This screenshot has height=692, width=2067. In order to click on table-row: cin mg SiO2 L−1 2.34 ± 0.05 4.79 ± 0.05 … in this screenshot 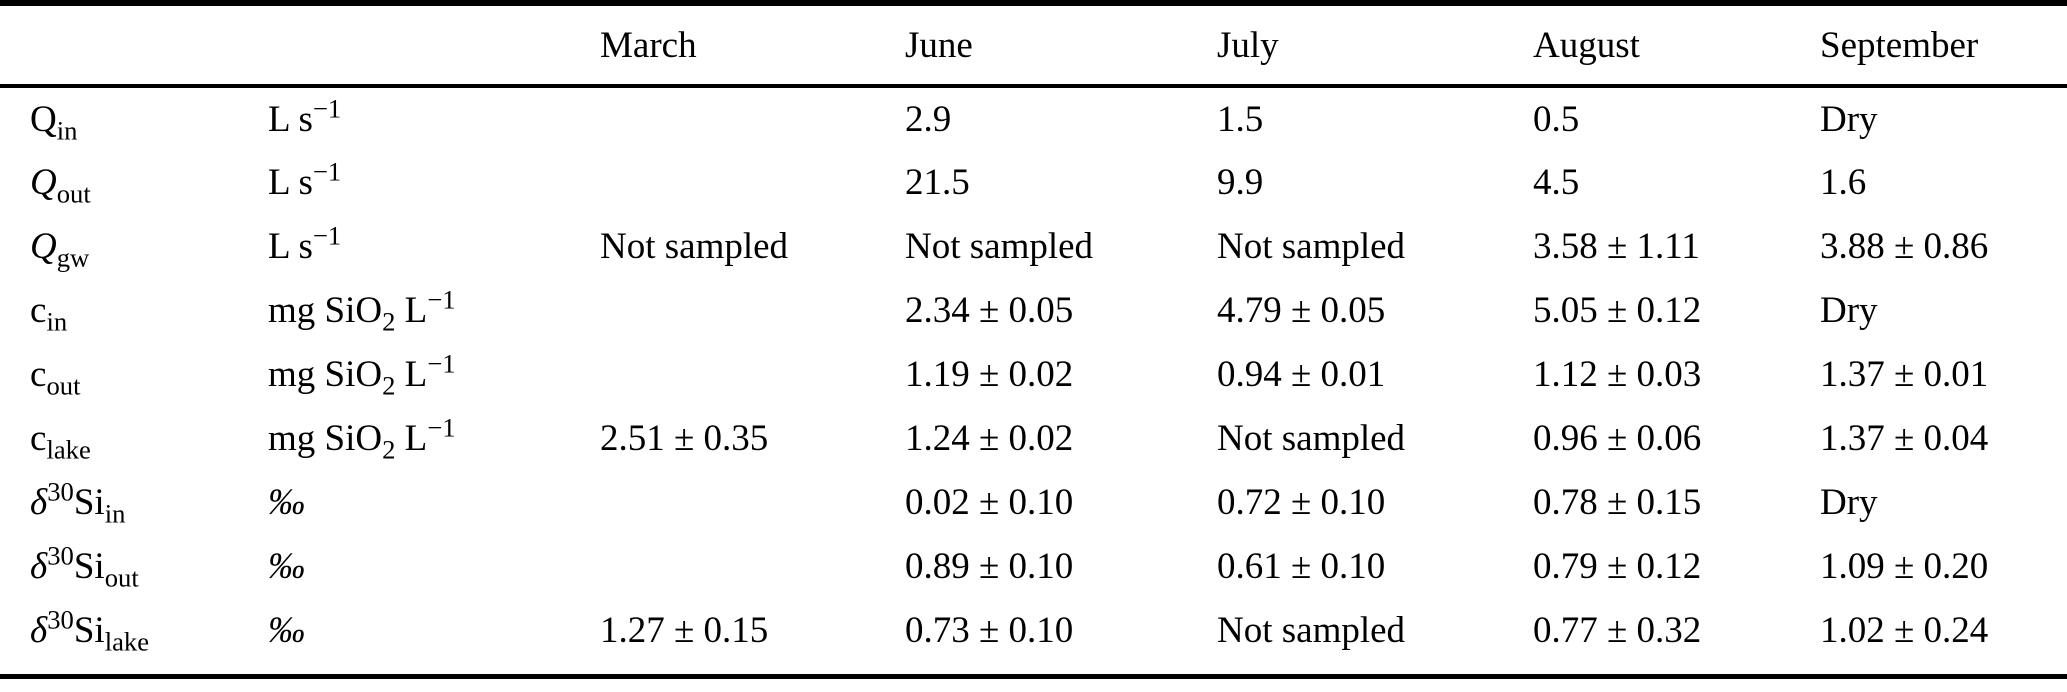, I will do `click(1033, 310)`.